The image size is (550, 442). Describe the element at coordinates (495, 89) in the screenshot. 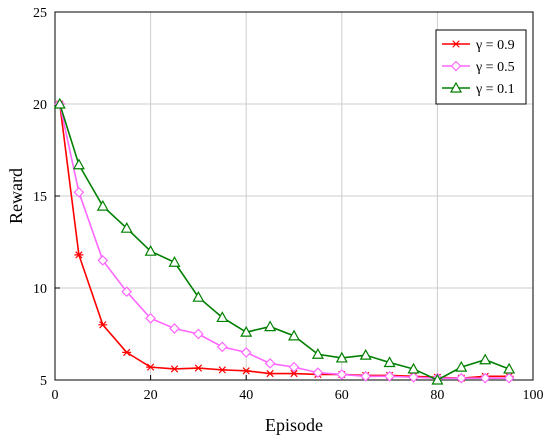

I see `legend-label: γ = 0.1` at that location.